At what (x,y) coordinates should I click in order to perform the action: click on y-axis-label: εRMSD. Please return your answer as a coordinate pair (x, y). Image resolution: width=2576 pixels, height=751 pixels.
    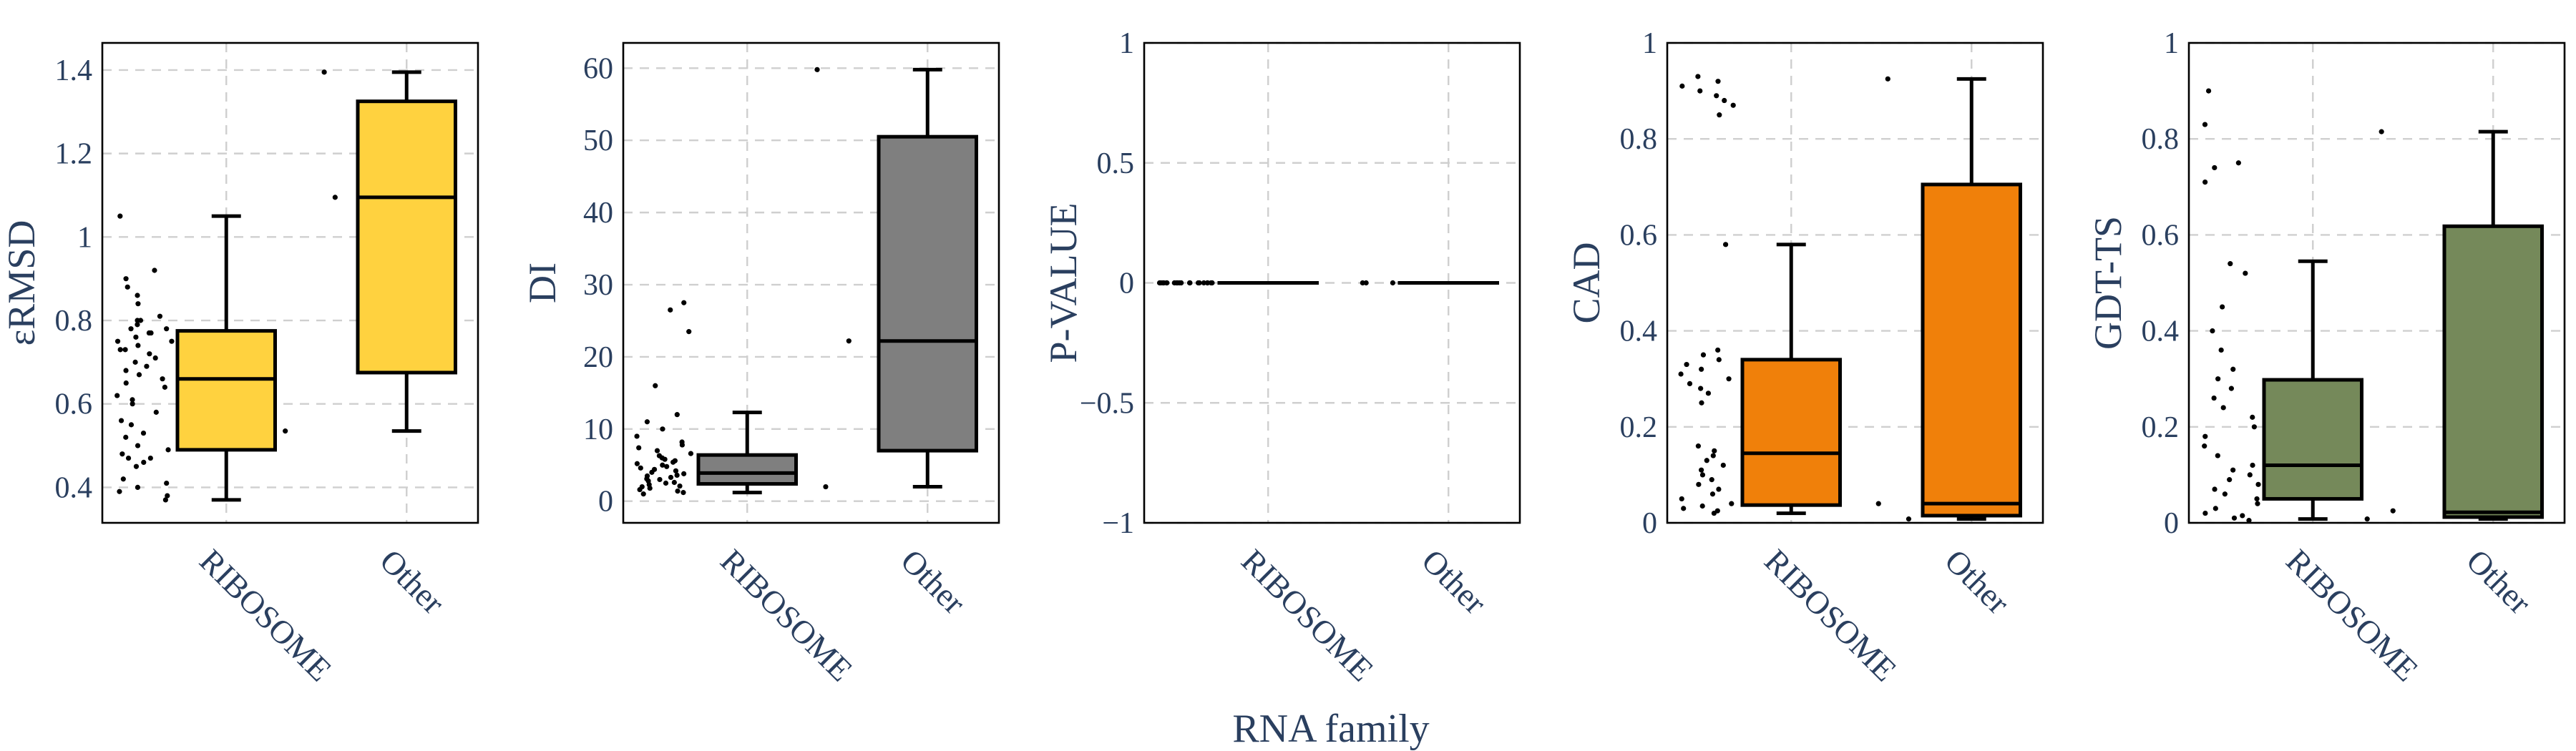
    Looking at the image, I should click on (21, 283).